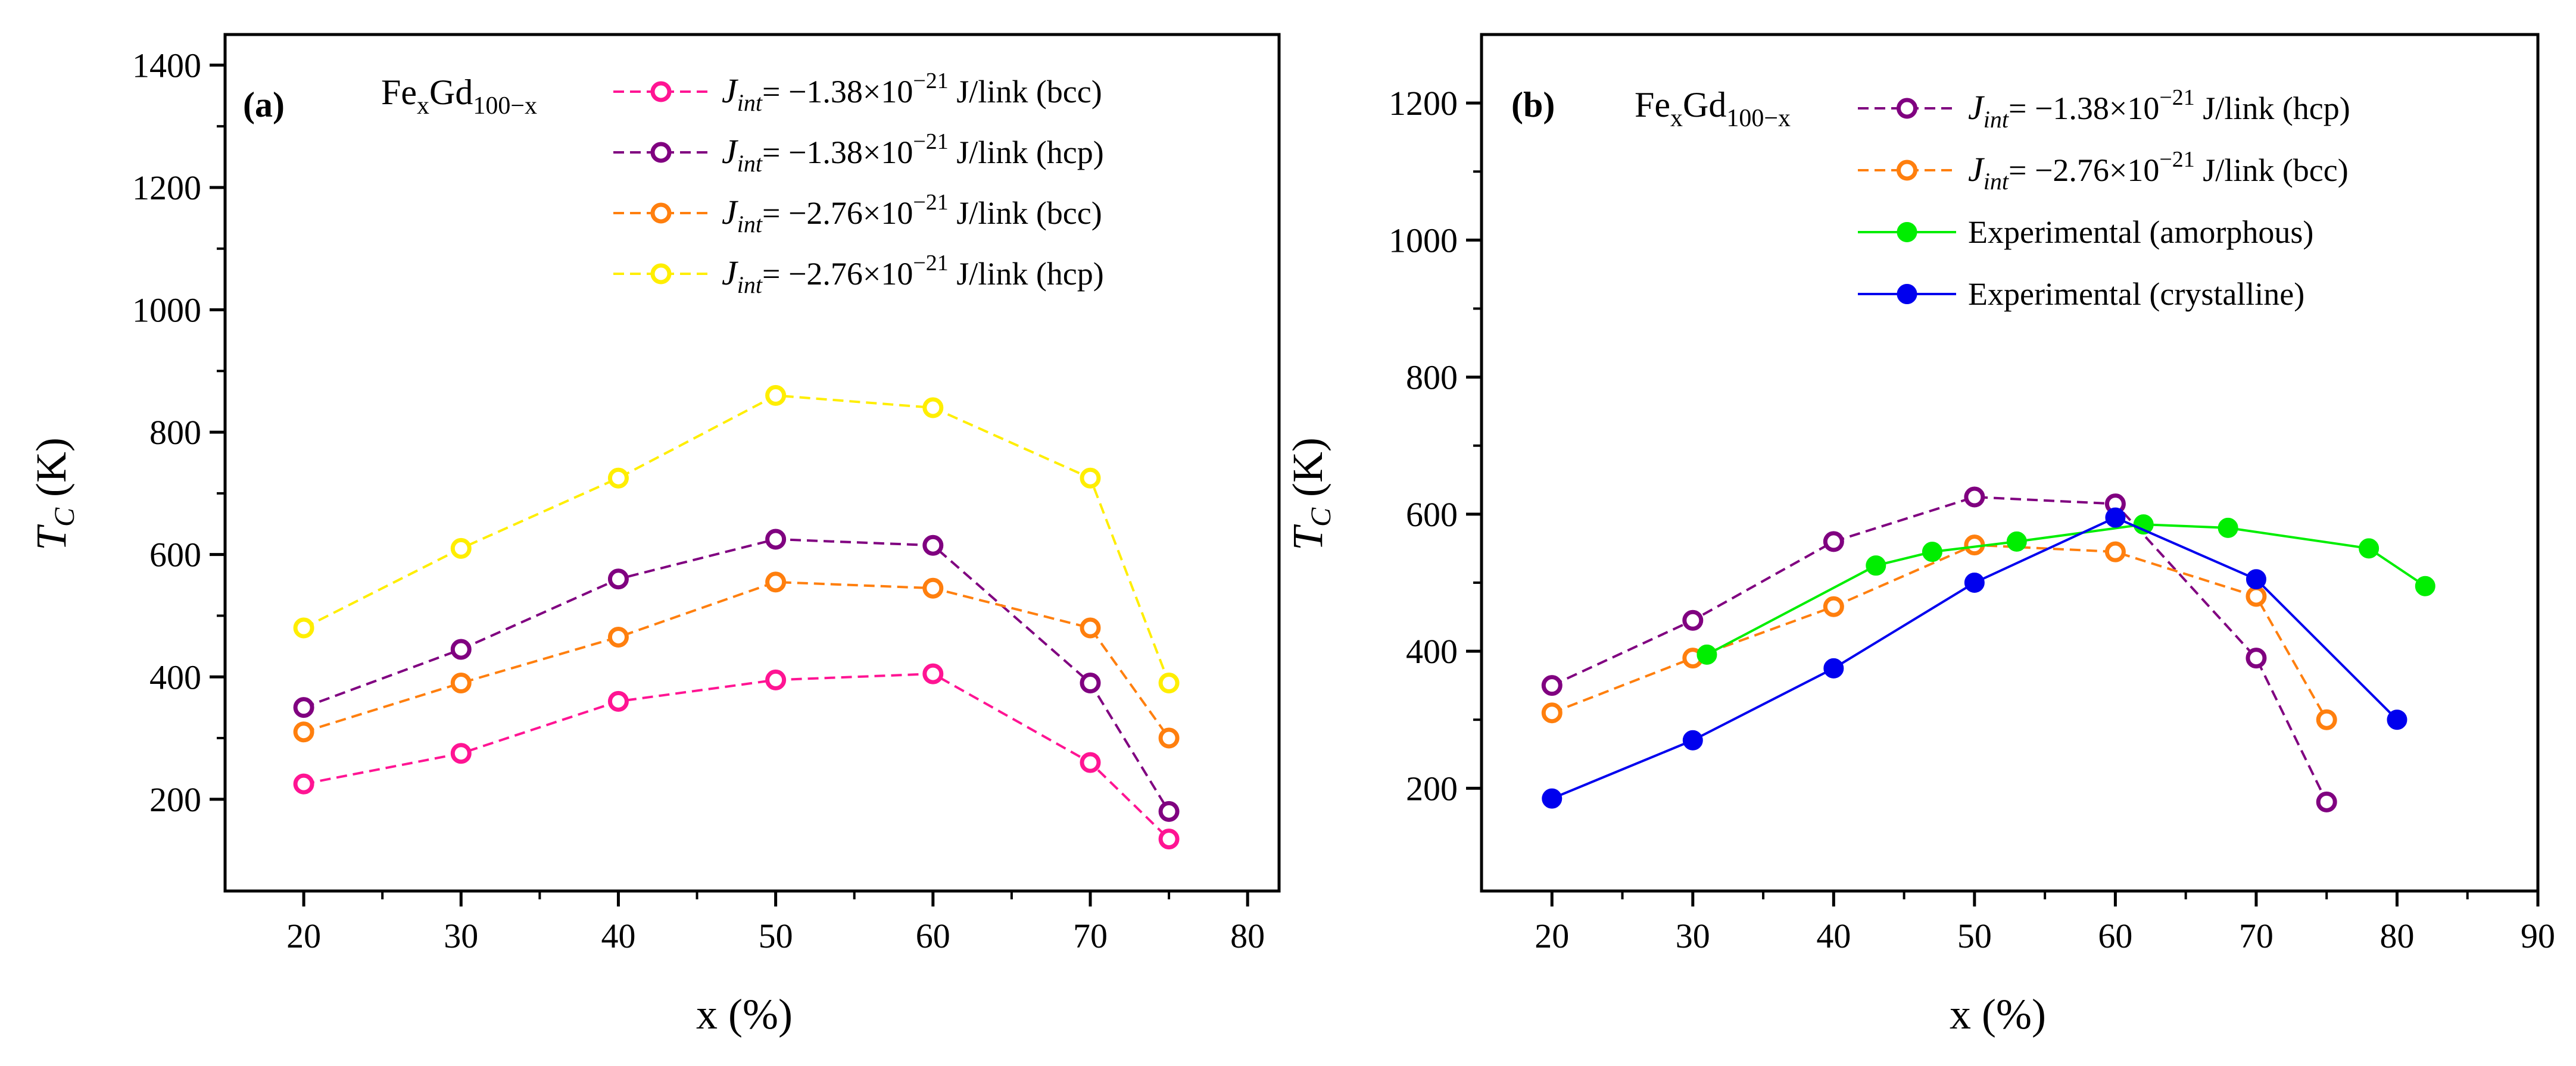 The image size is (2576, 1066). What do you see at coordinates (913, 274) in the screenshot?
I see `legend-label: Jint= −2.76×10−21 J/link (hcp)` at bounding box center [913, 274].